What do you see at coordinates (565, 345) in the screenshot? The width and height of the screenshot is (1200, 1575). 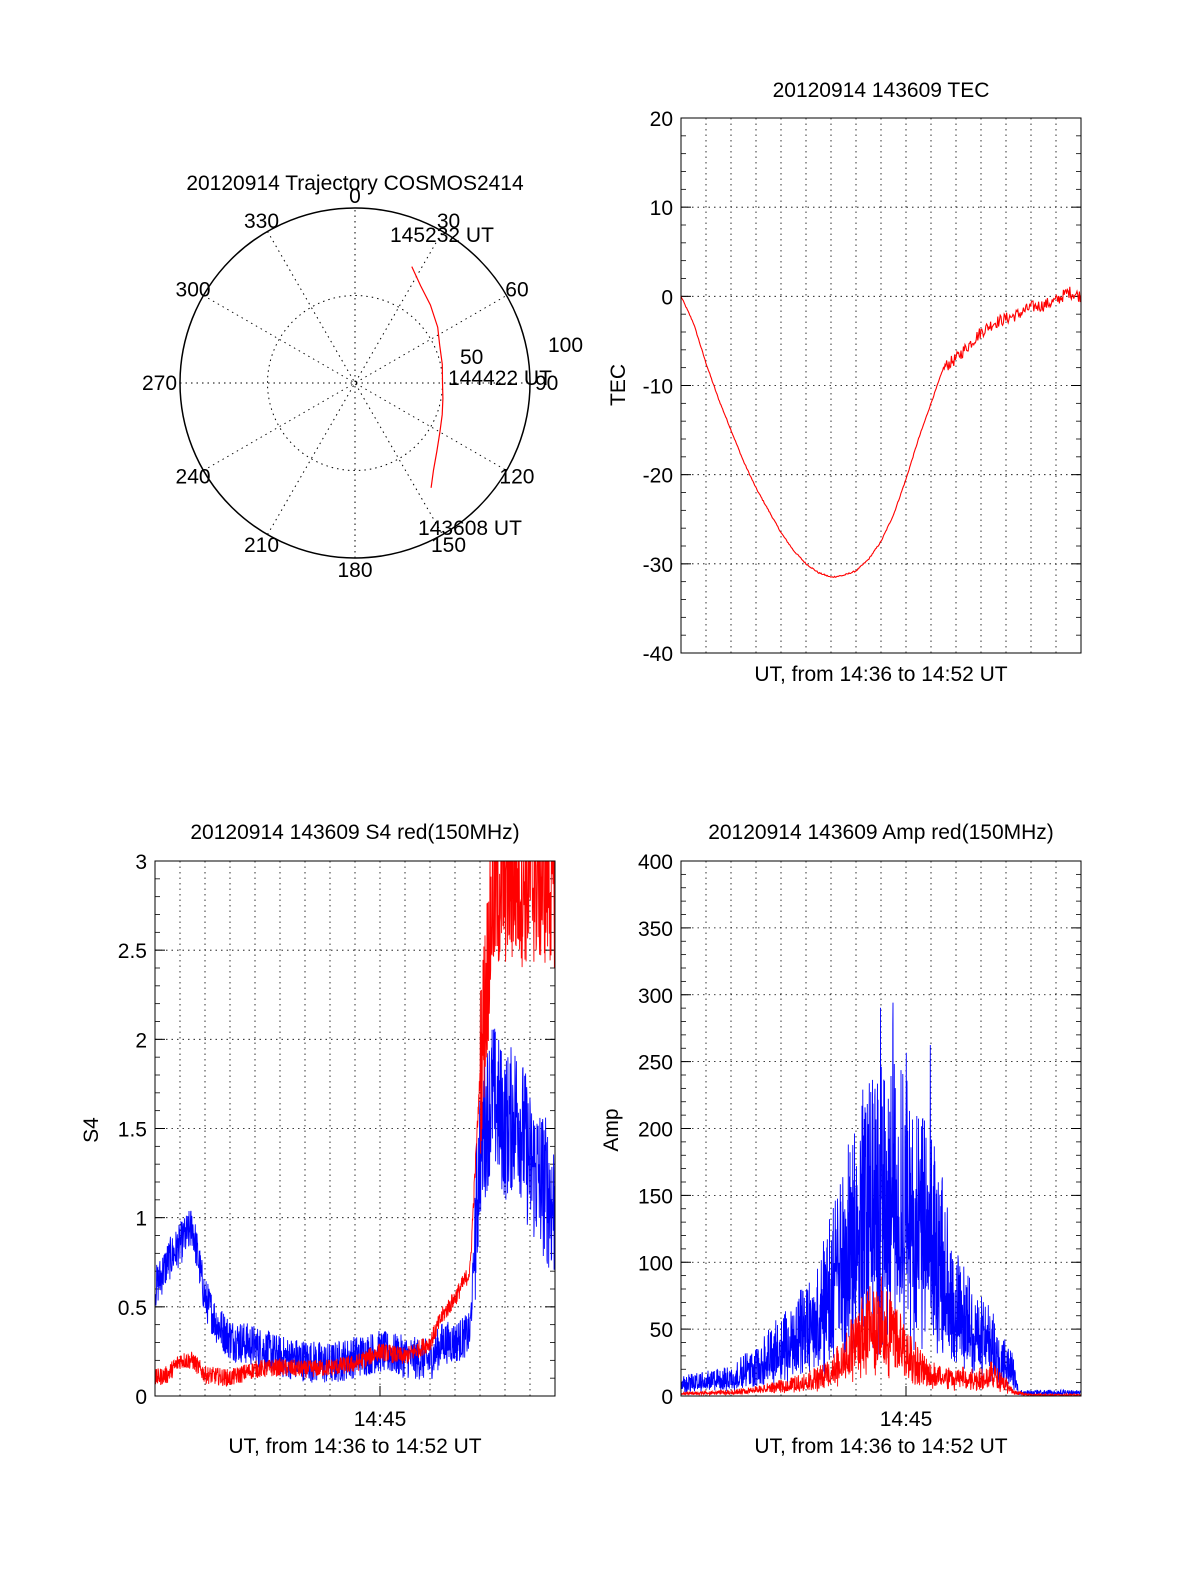 I see `polar-radial-label-100: 100` at bounding box center [565, 345].